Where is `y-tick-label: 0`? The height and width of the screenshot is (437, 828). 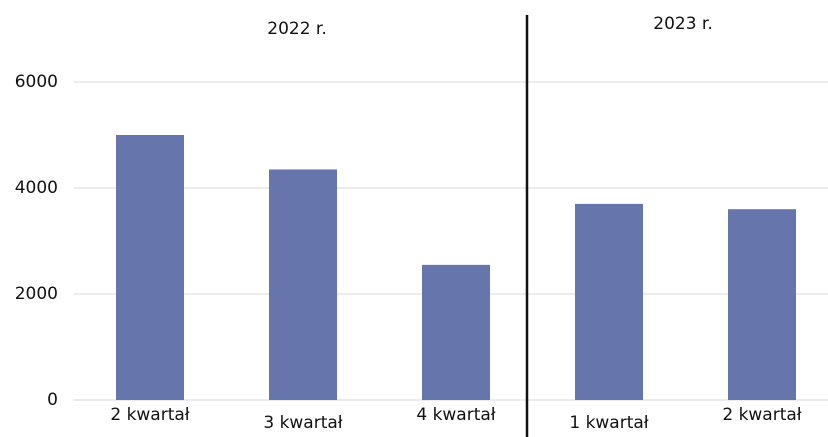 y-tick-label: 0 is located at coordinates (52, 400).